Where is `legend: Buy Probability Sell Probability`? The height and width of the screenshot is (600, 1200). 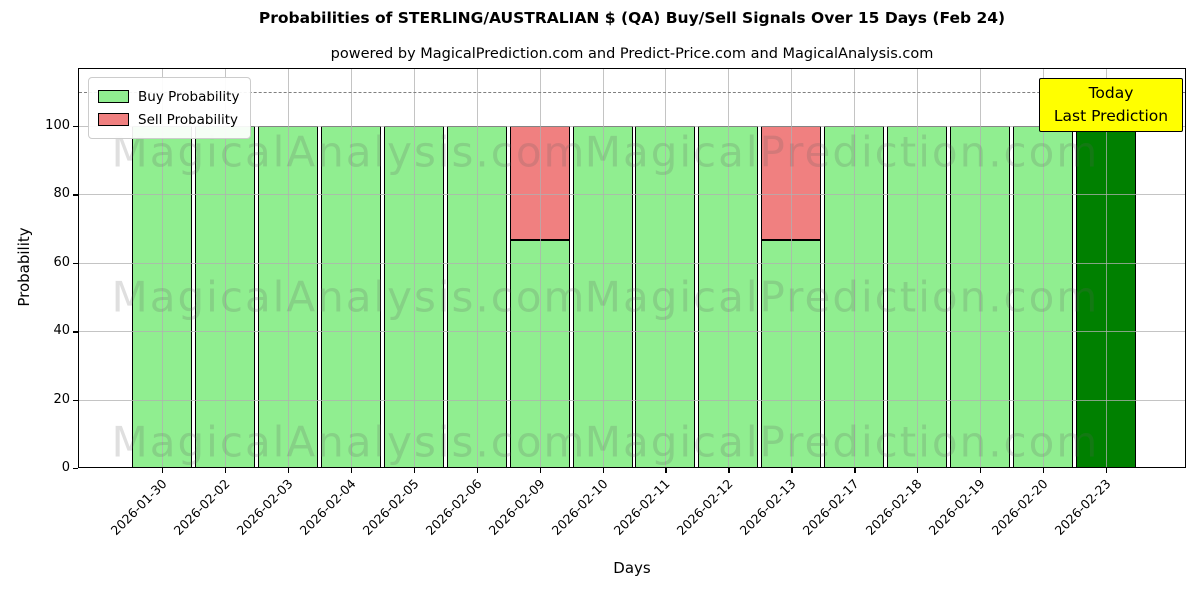 legend: Buy Probability Sell Probability is located at coordinates (170, 108).